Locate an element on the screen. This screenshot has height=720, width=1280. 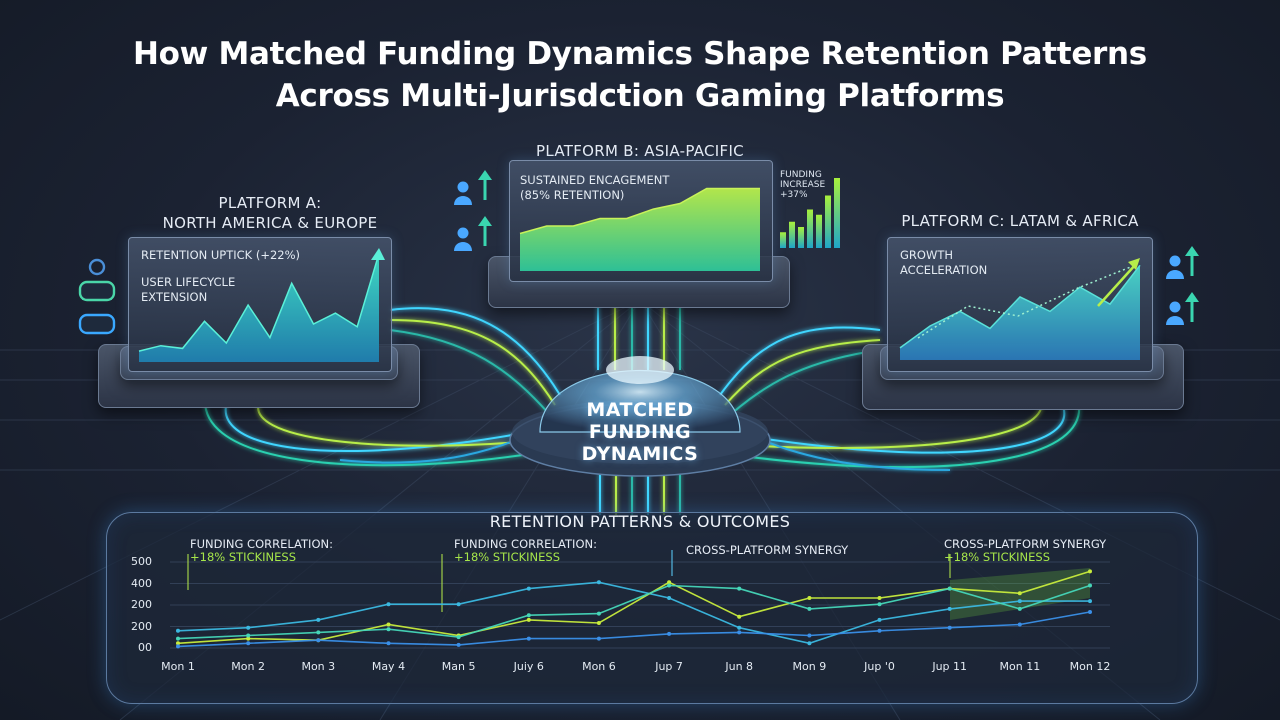
x-tick-label: Mon 11 is located at coordinates (1020, 666).